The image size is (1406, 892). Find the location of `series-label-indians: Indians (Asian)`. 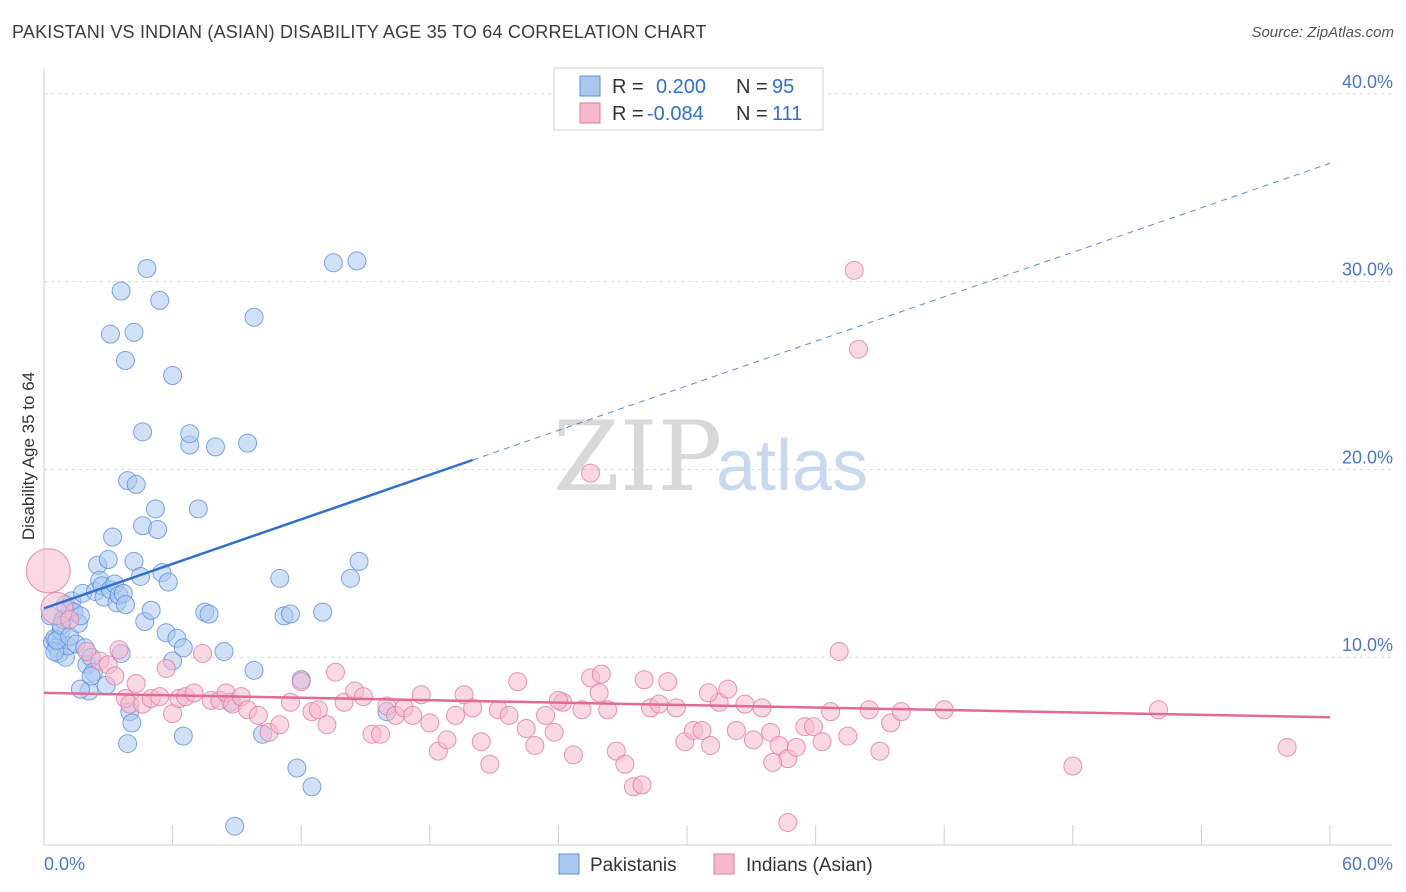

series-label-indians: Indians (Asian) is located at coordinates (809, 865).